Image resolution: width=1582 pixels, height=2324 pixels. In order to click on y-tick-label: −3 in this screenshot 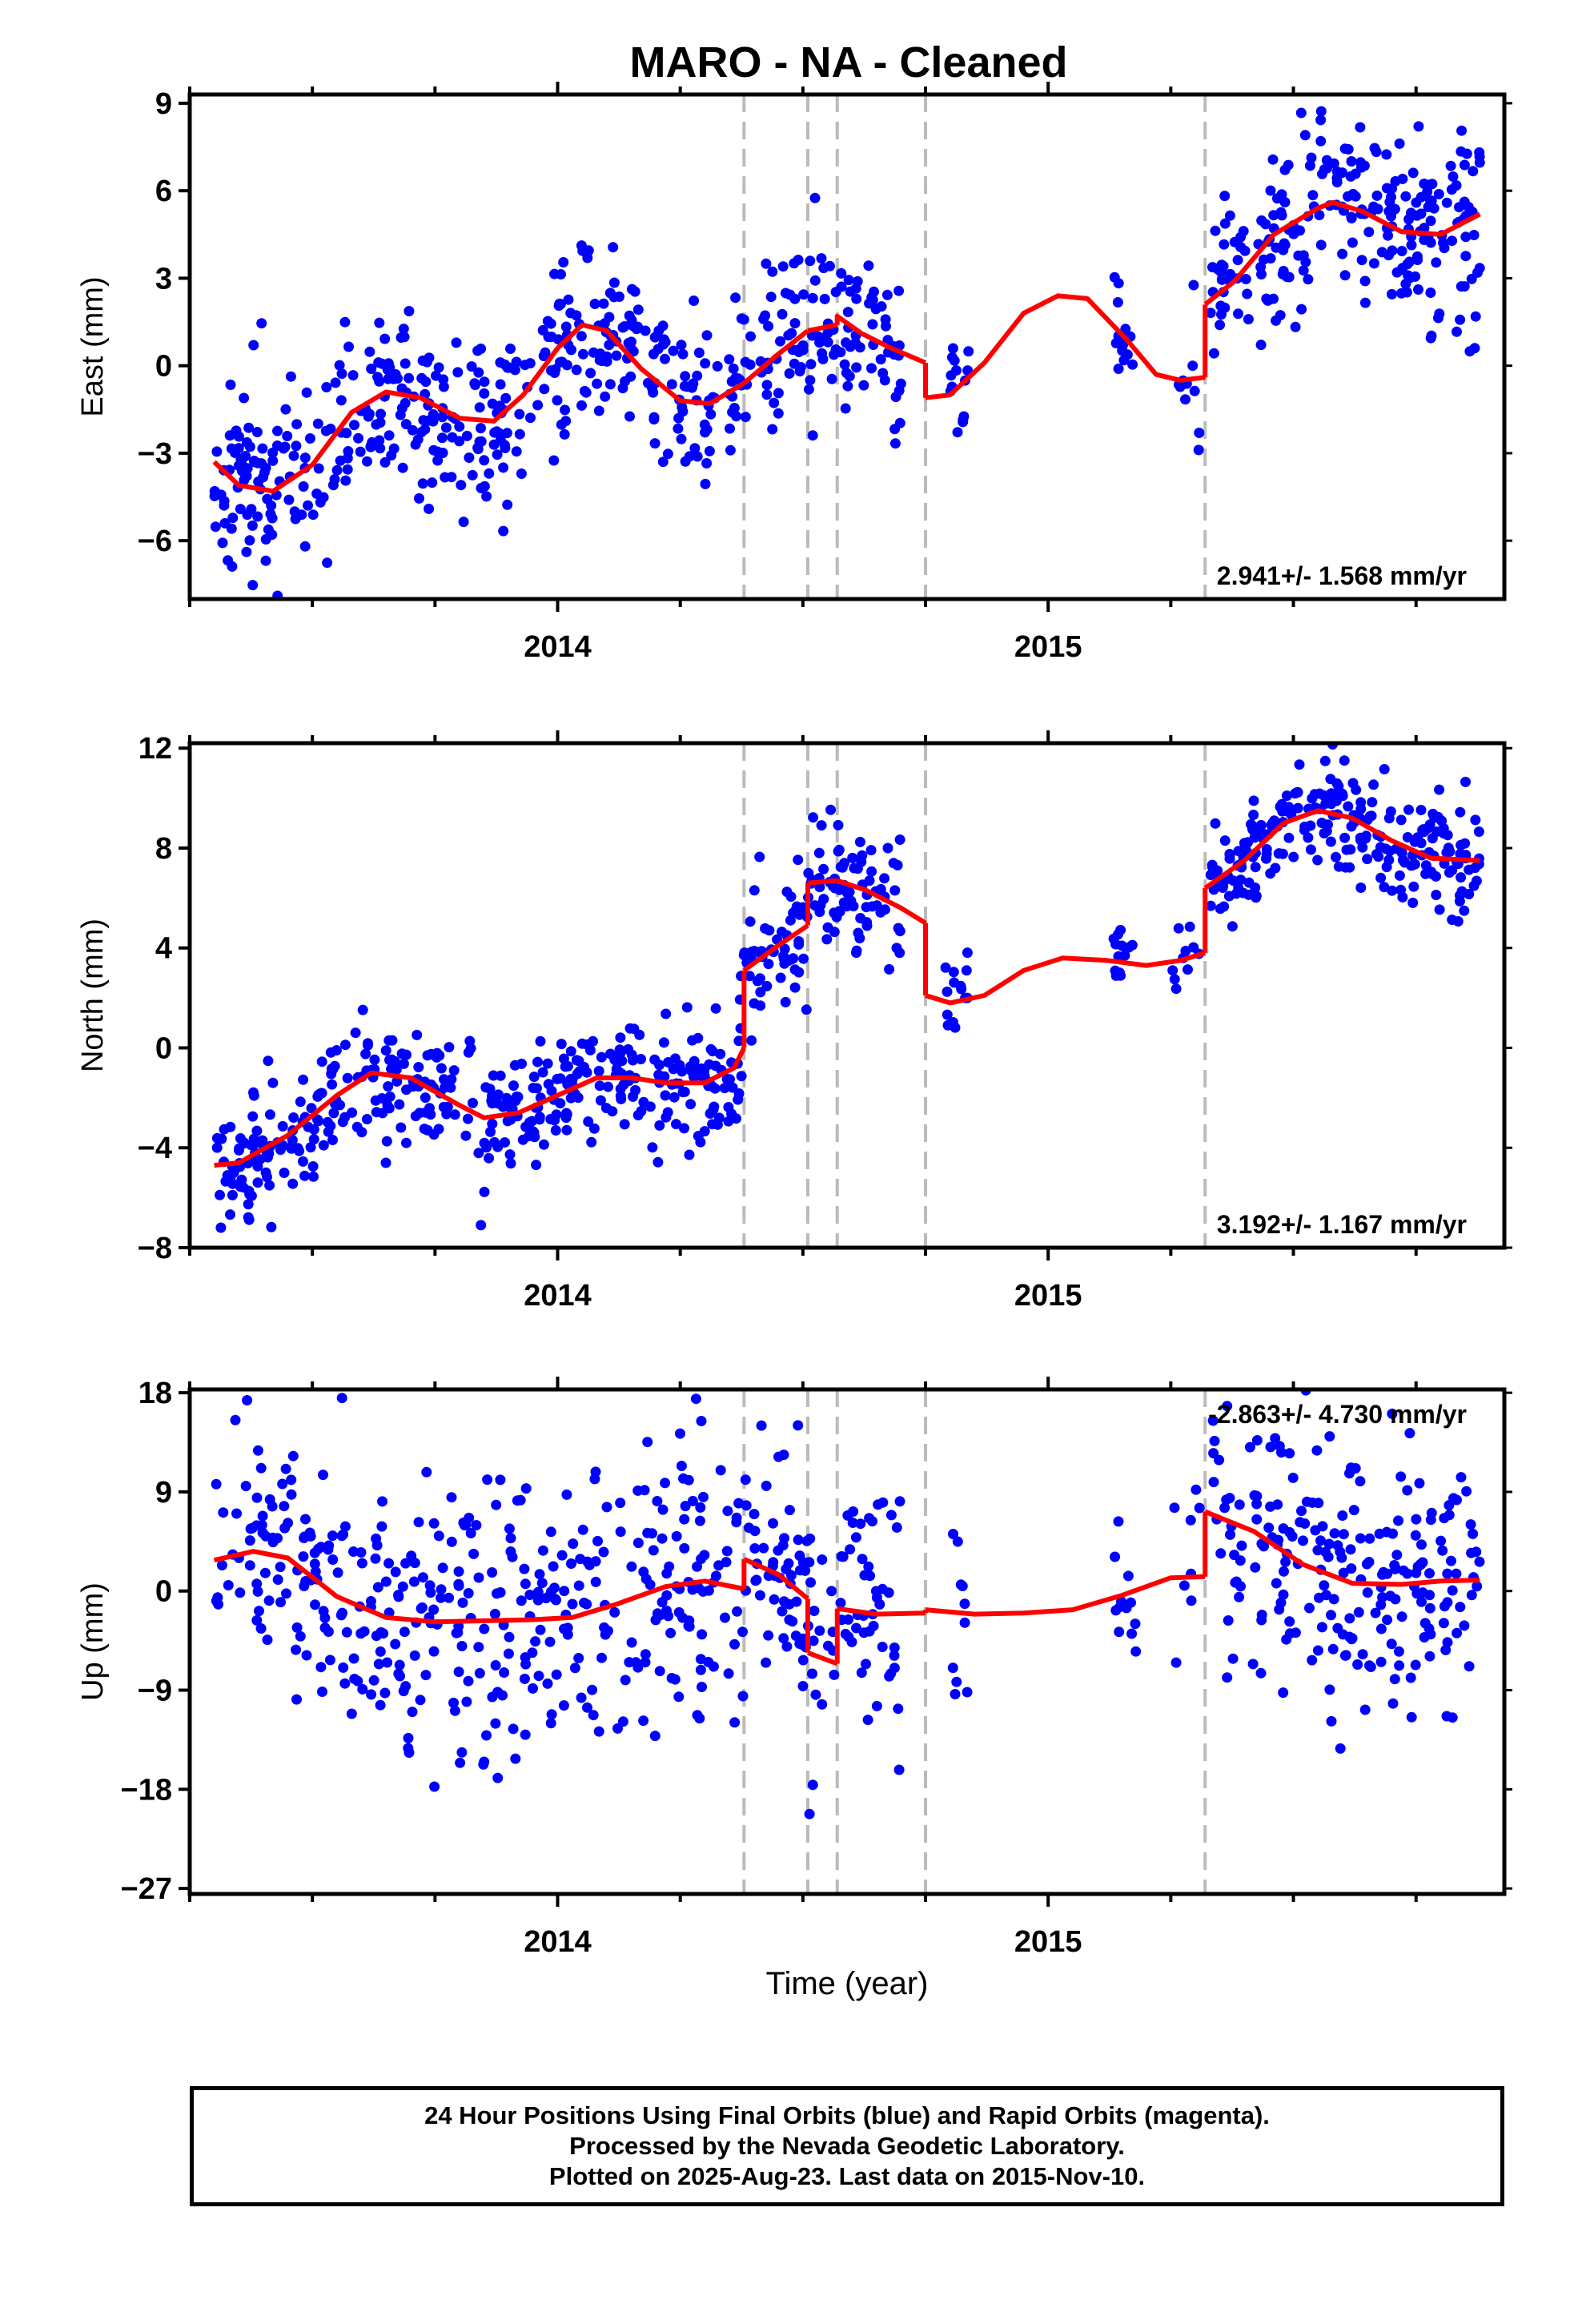, I will do `click(155, 454)`.